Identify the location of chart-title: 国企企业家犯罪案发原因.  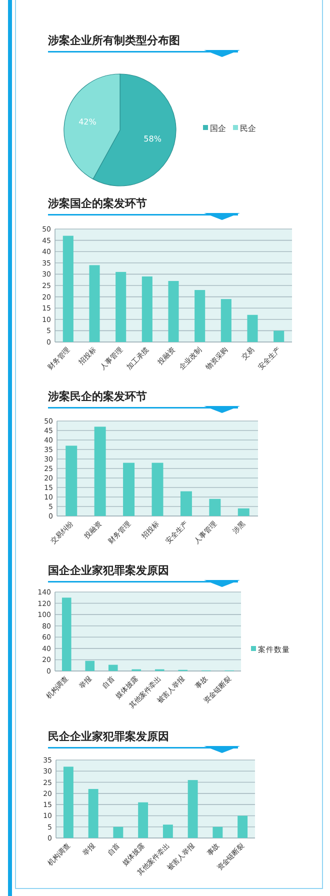
(108, 570).